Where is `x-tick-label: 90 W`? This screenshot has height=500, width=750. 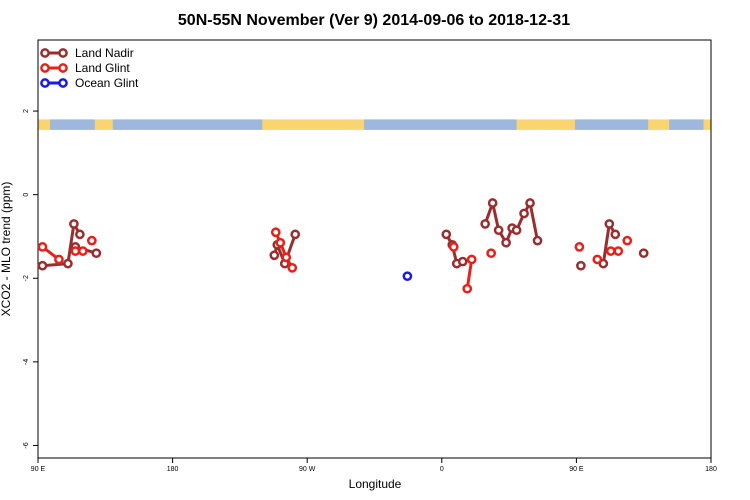
x-tick-label: 90 W is located at coordinates (307, 469).